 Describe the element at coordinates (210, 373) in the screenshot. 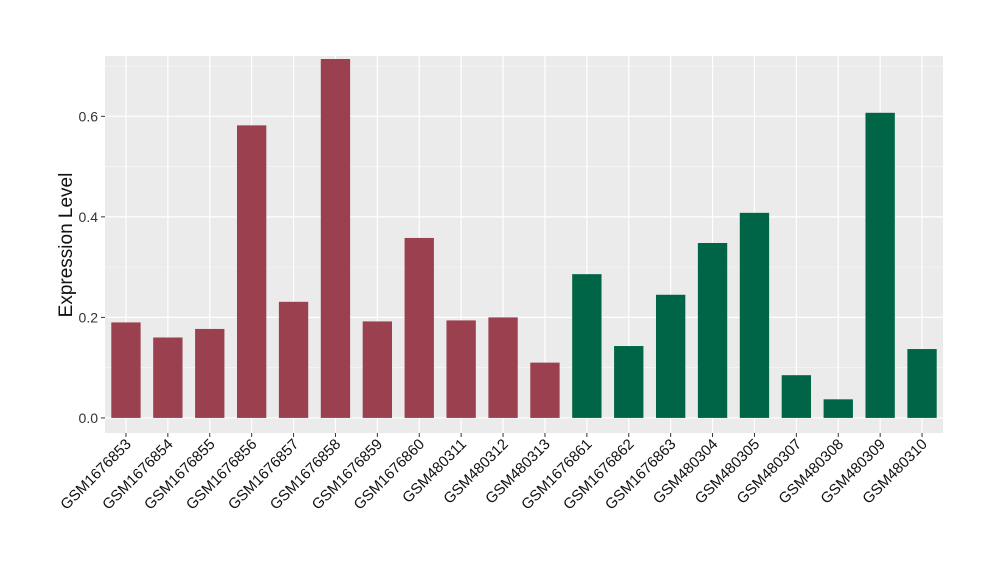

I see `bar-gsm1676855` at that location.